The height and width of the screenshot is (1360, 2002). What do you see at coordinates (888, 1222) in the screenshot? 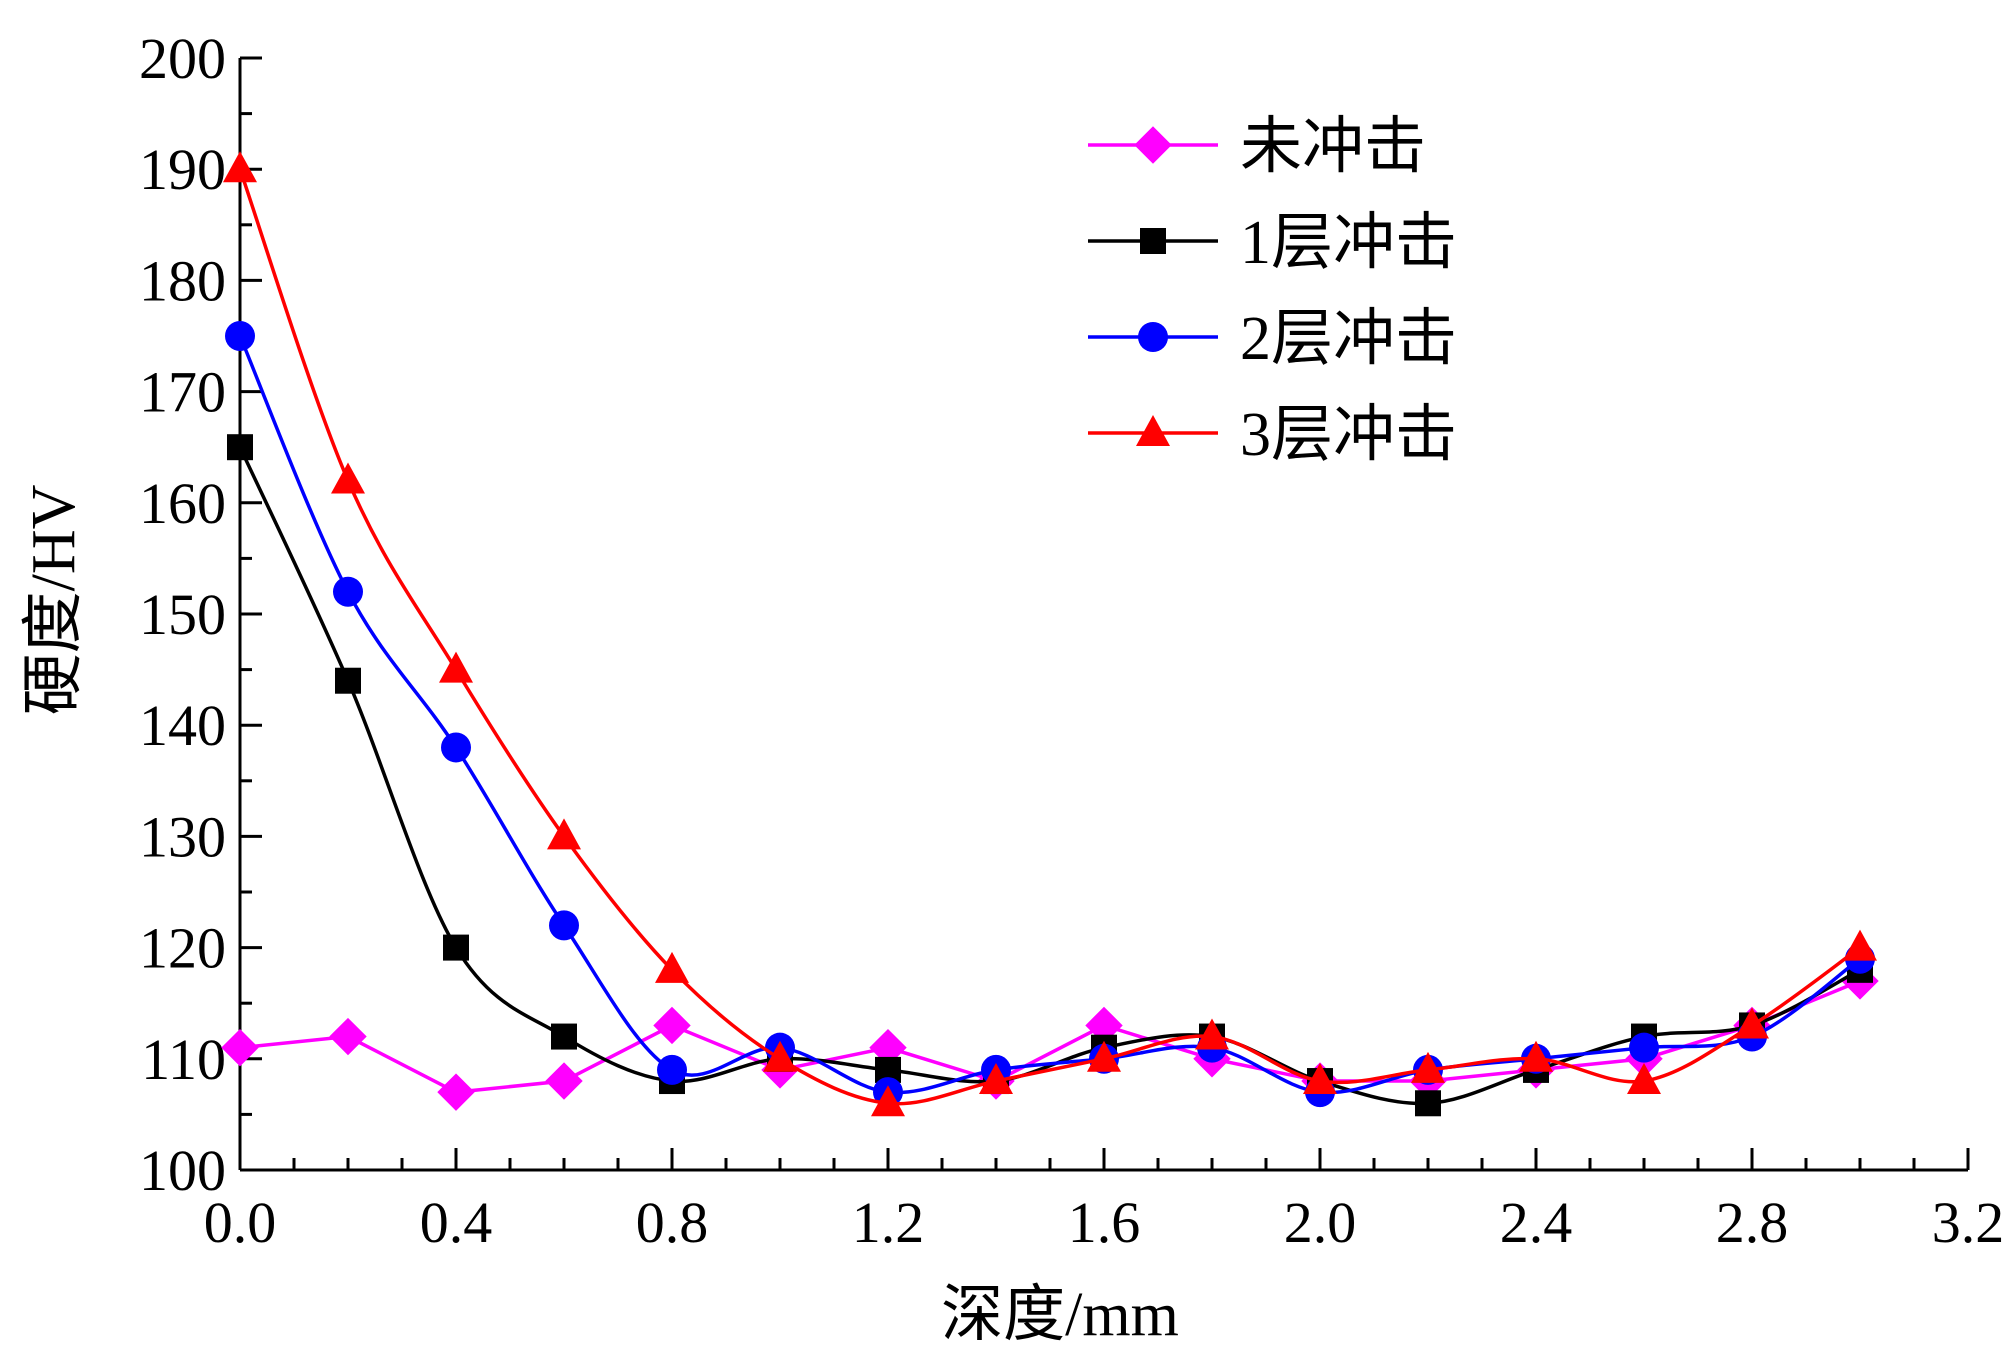
I see `x-tick-label: 1.2` at bounding box center [888, 1222].